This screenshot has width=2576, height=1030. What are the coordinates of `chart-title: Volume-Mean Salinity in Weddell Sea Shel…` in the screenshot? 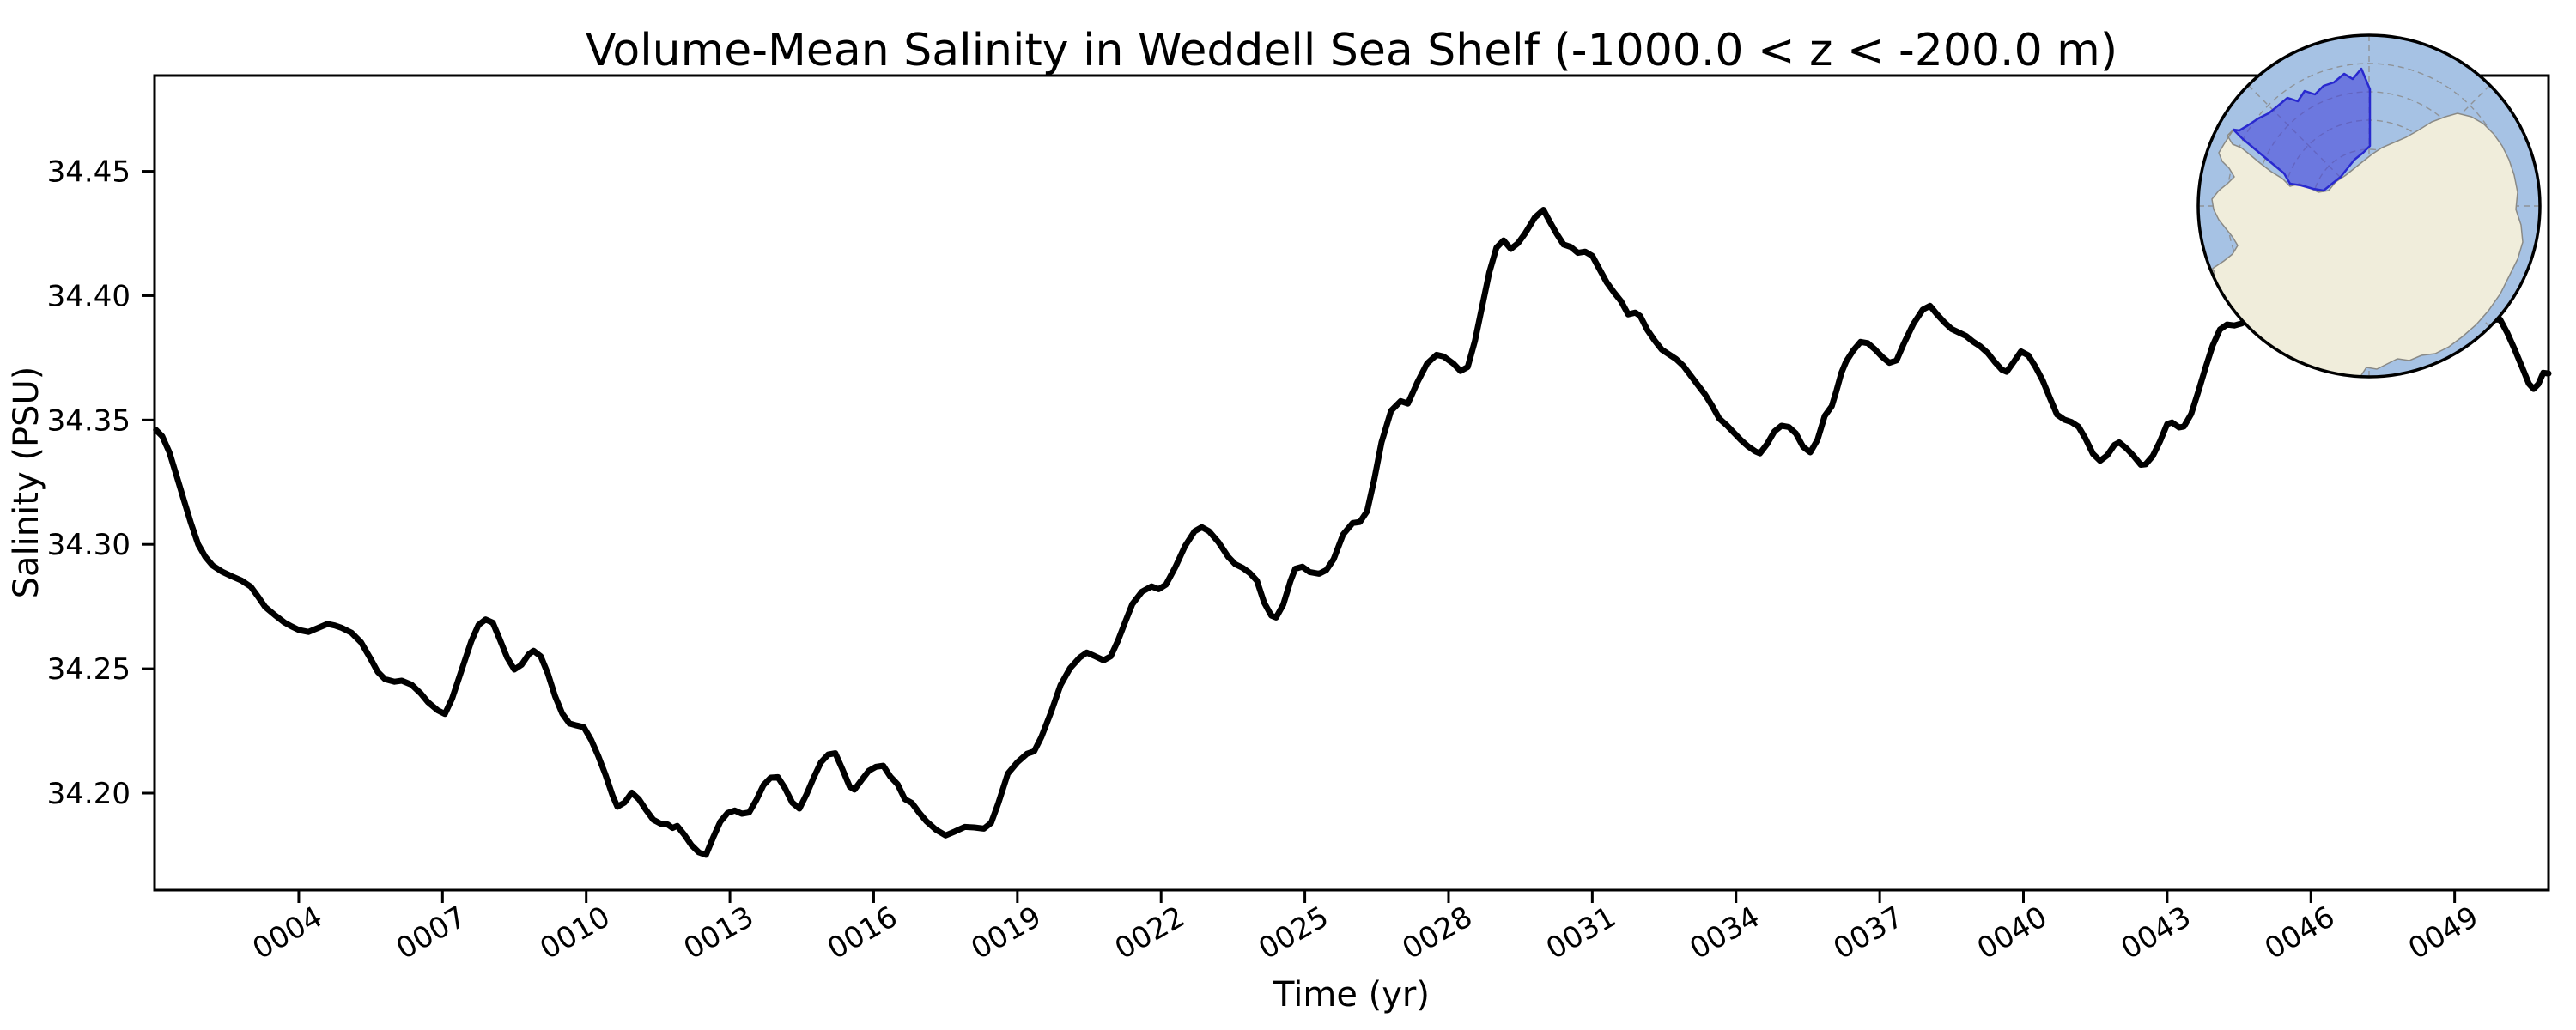 It's located at (1352, 50).